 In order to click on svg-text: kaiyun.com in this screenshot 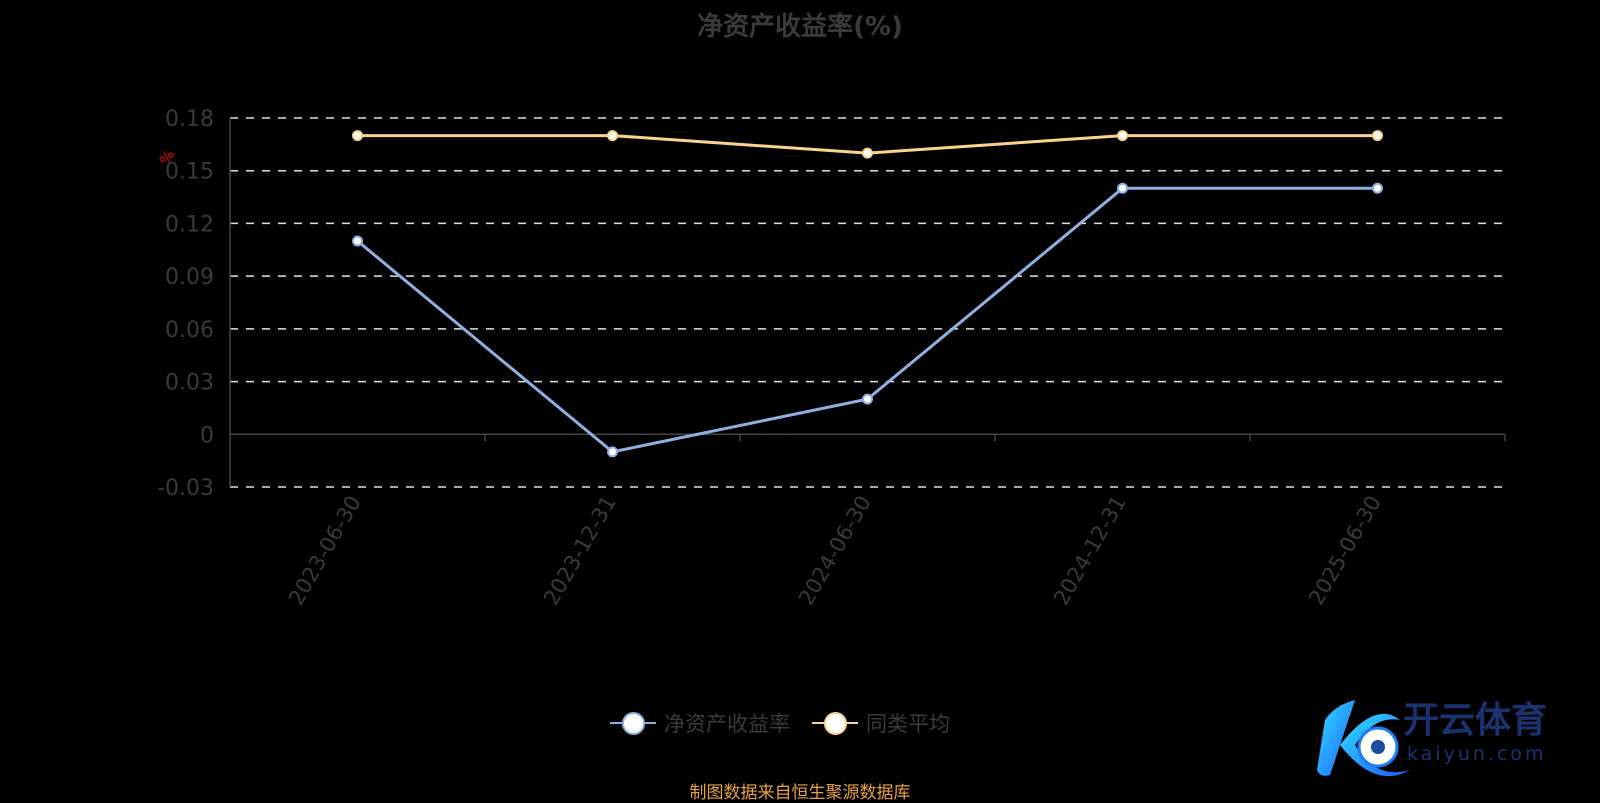, I will do `click(1477, 754)`.